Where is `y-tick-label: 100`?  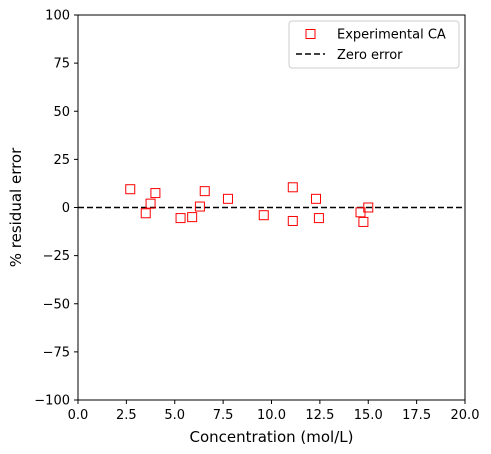 y-tick-label: 100 is located at coordinates (57, 16).